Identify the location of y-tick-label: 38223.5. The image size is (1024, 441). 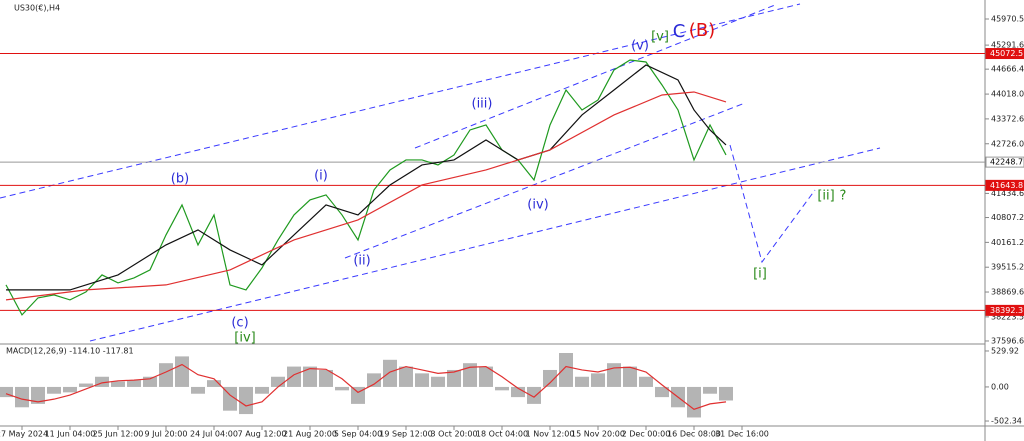
(1007, 316).